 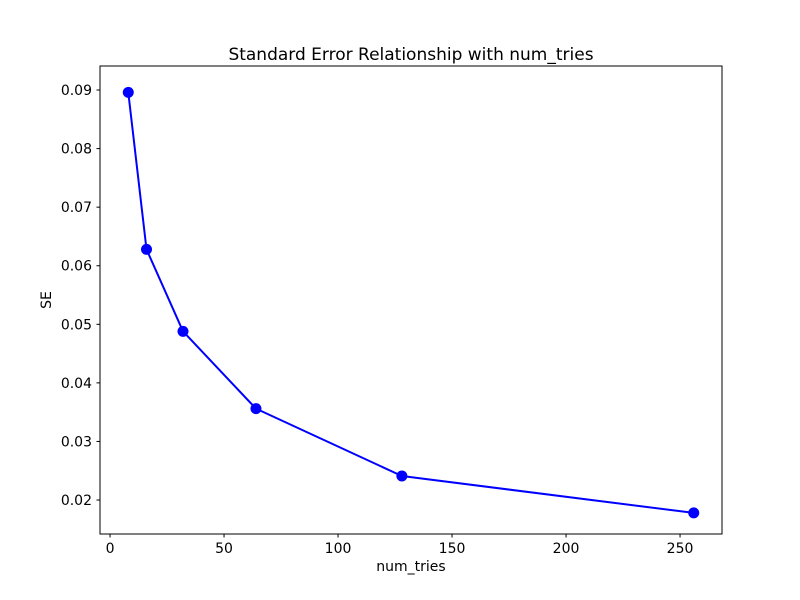 What do you see at coordinates (76, 267) in the screenshot?
I see `y-tick-label: 0.06` at bounding box center [76, 267].